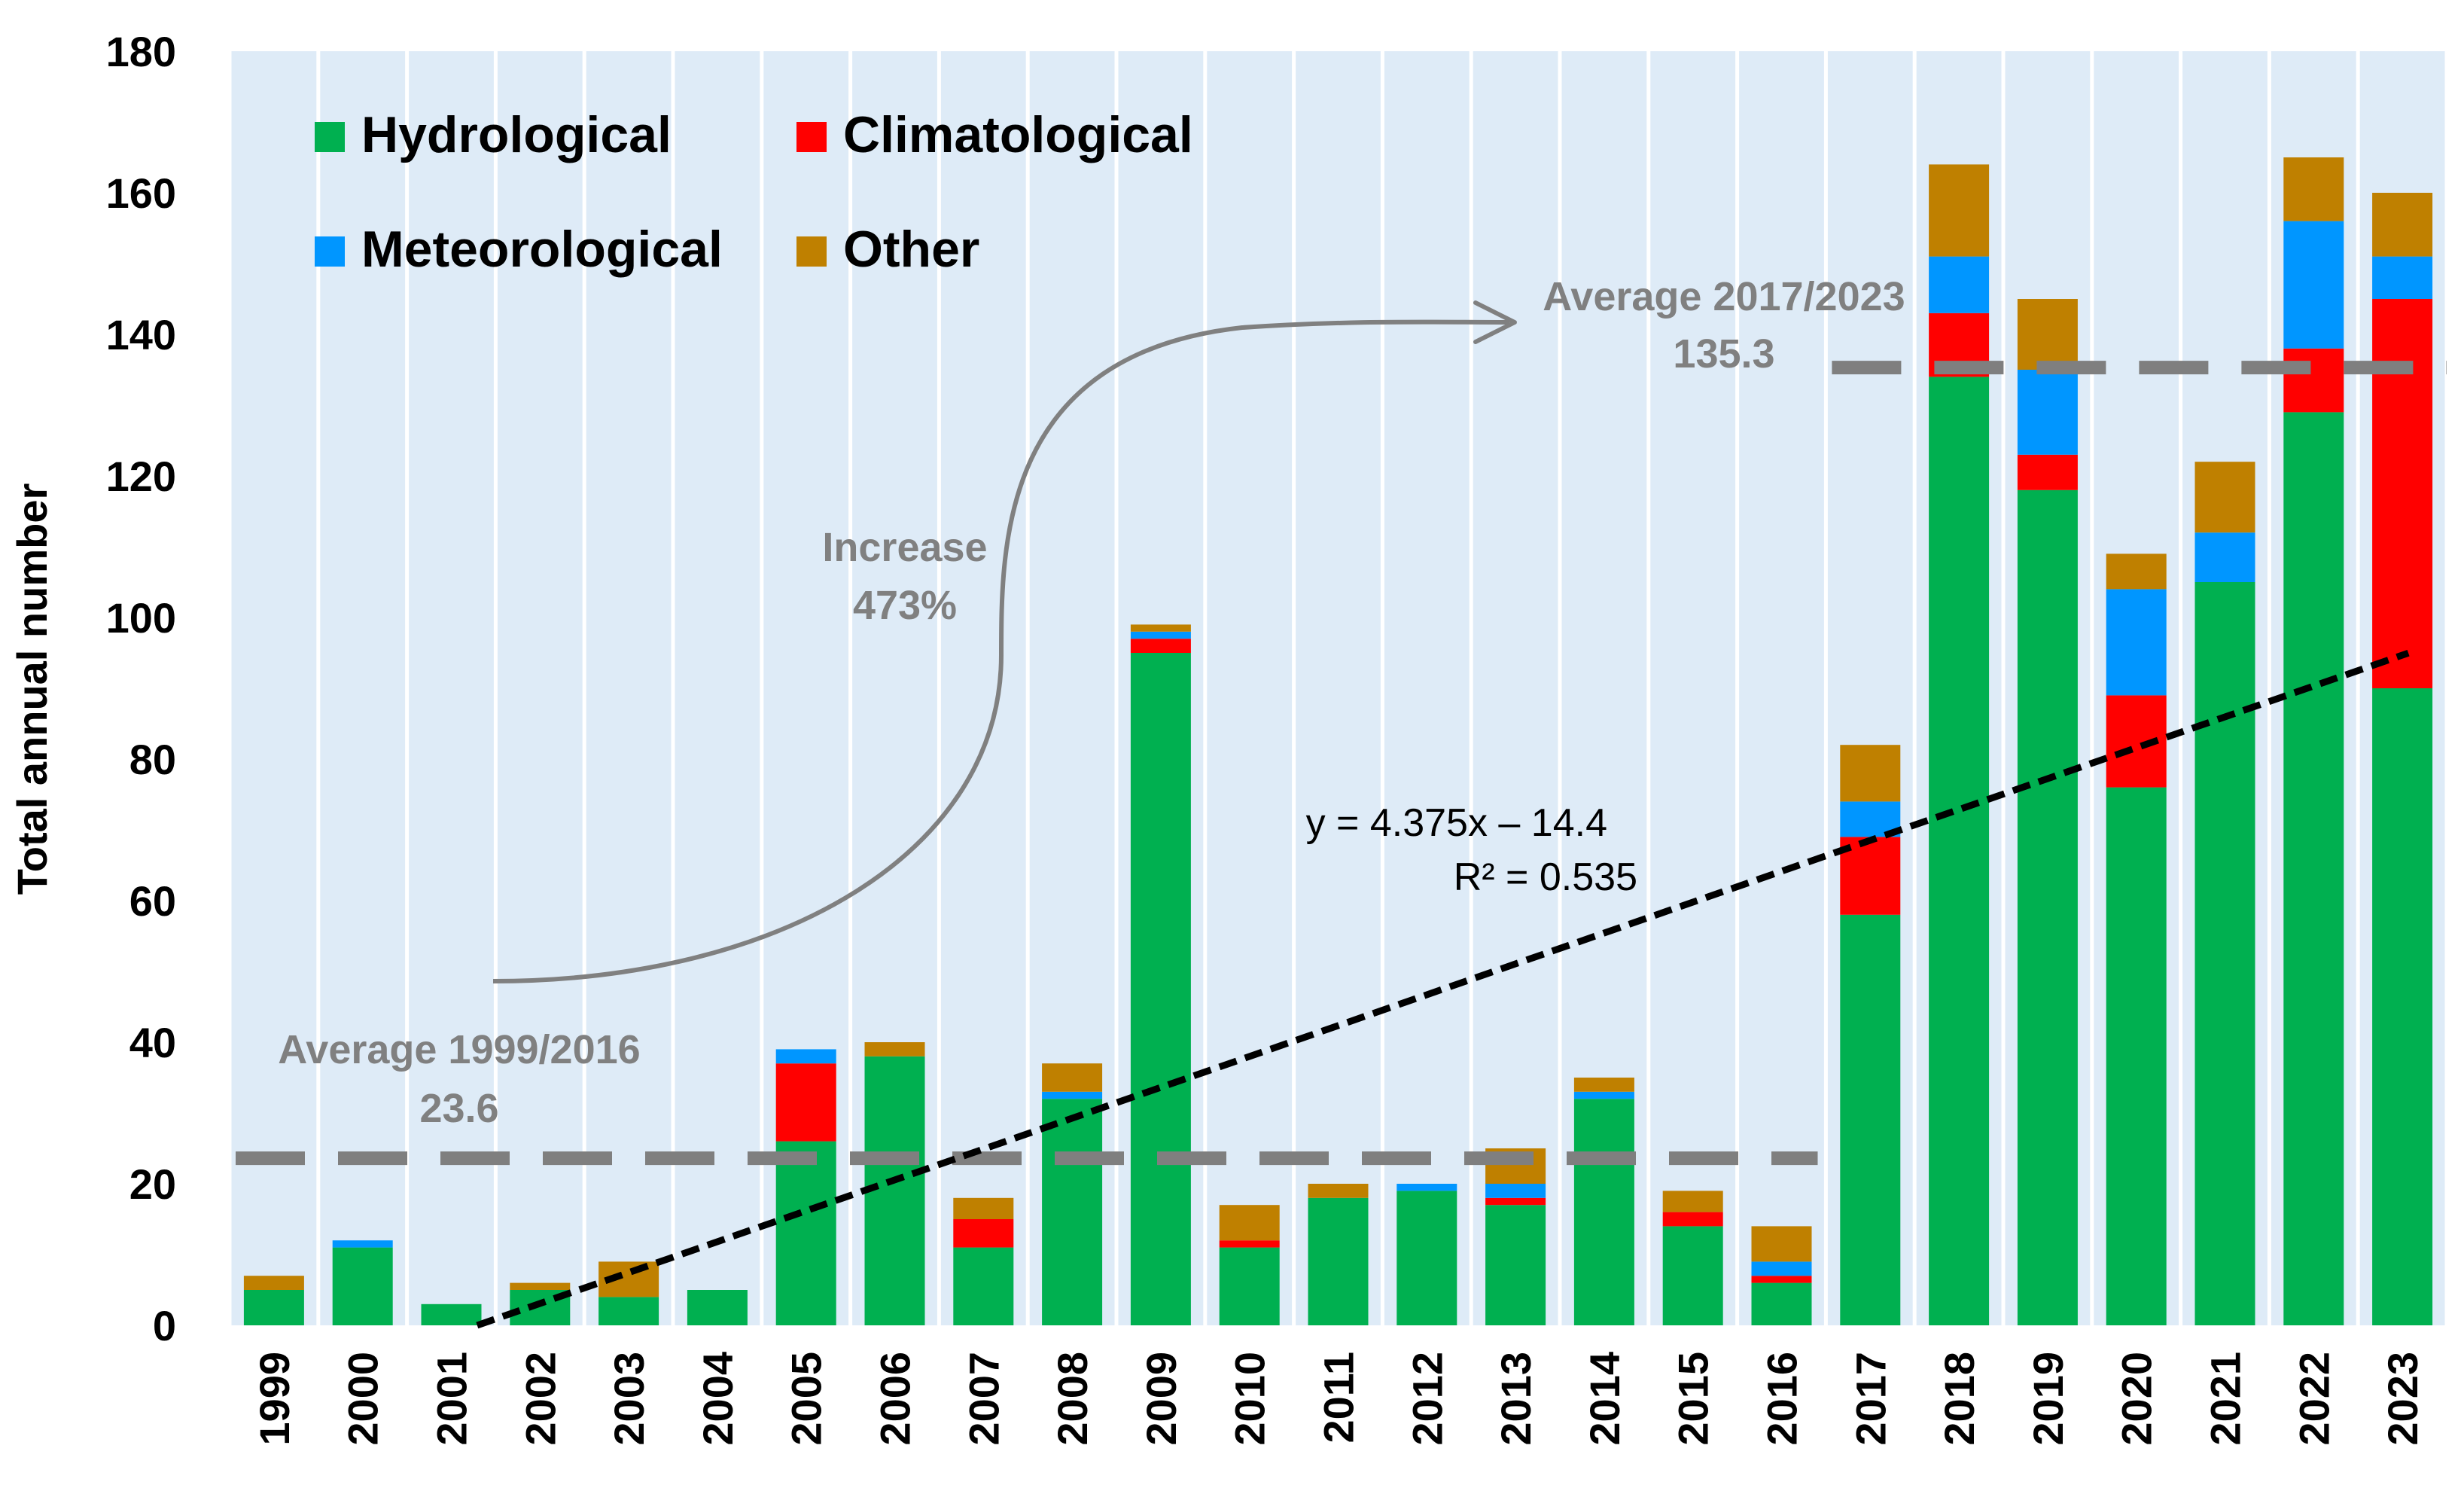 The width and height of the screenshot is (2464, 1491). What do you see at coordinates (273, 1307) in the screenshot?
I see `bar-hydrological-1999` at bounding box center [273, 1307].